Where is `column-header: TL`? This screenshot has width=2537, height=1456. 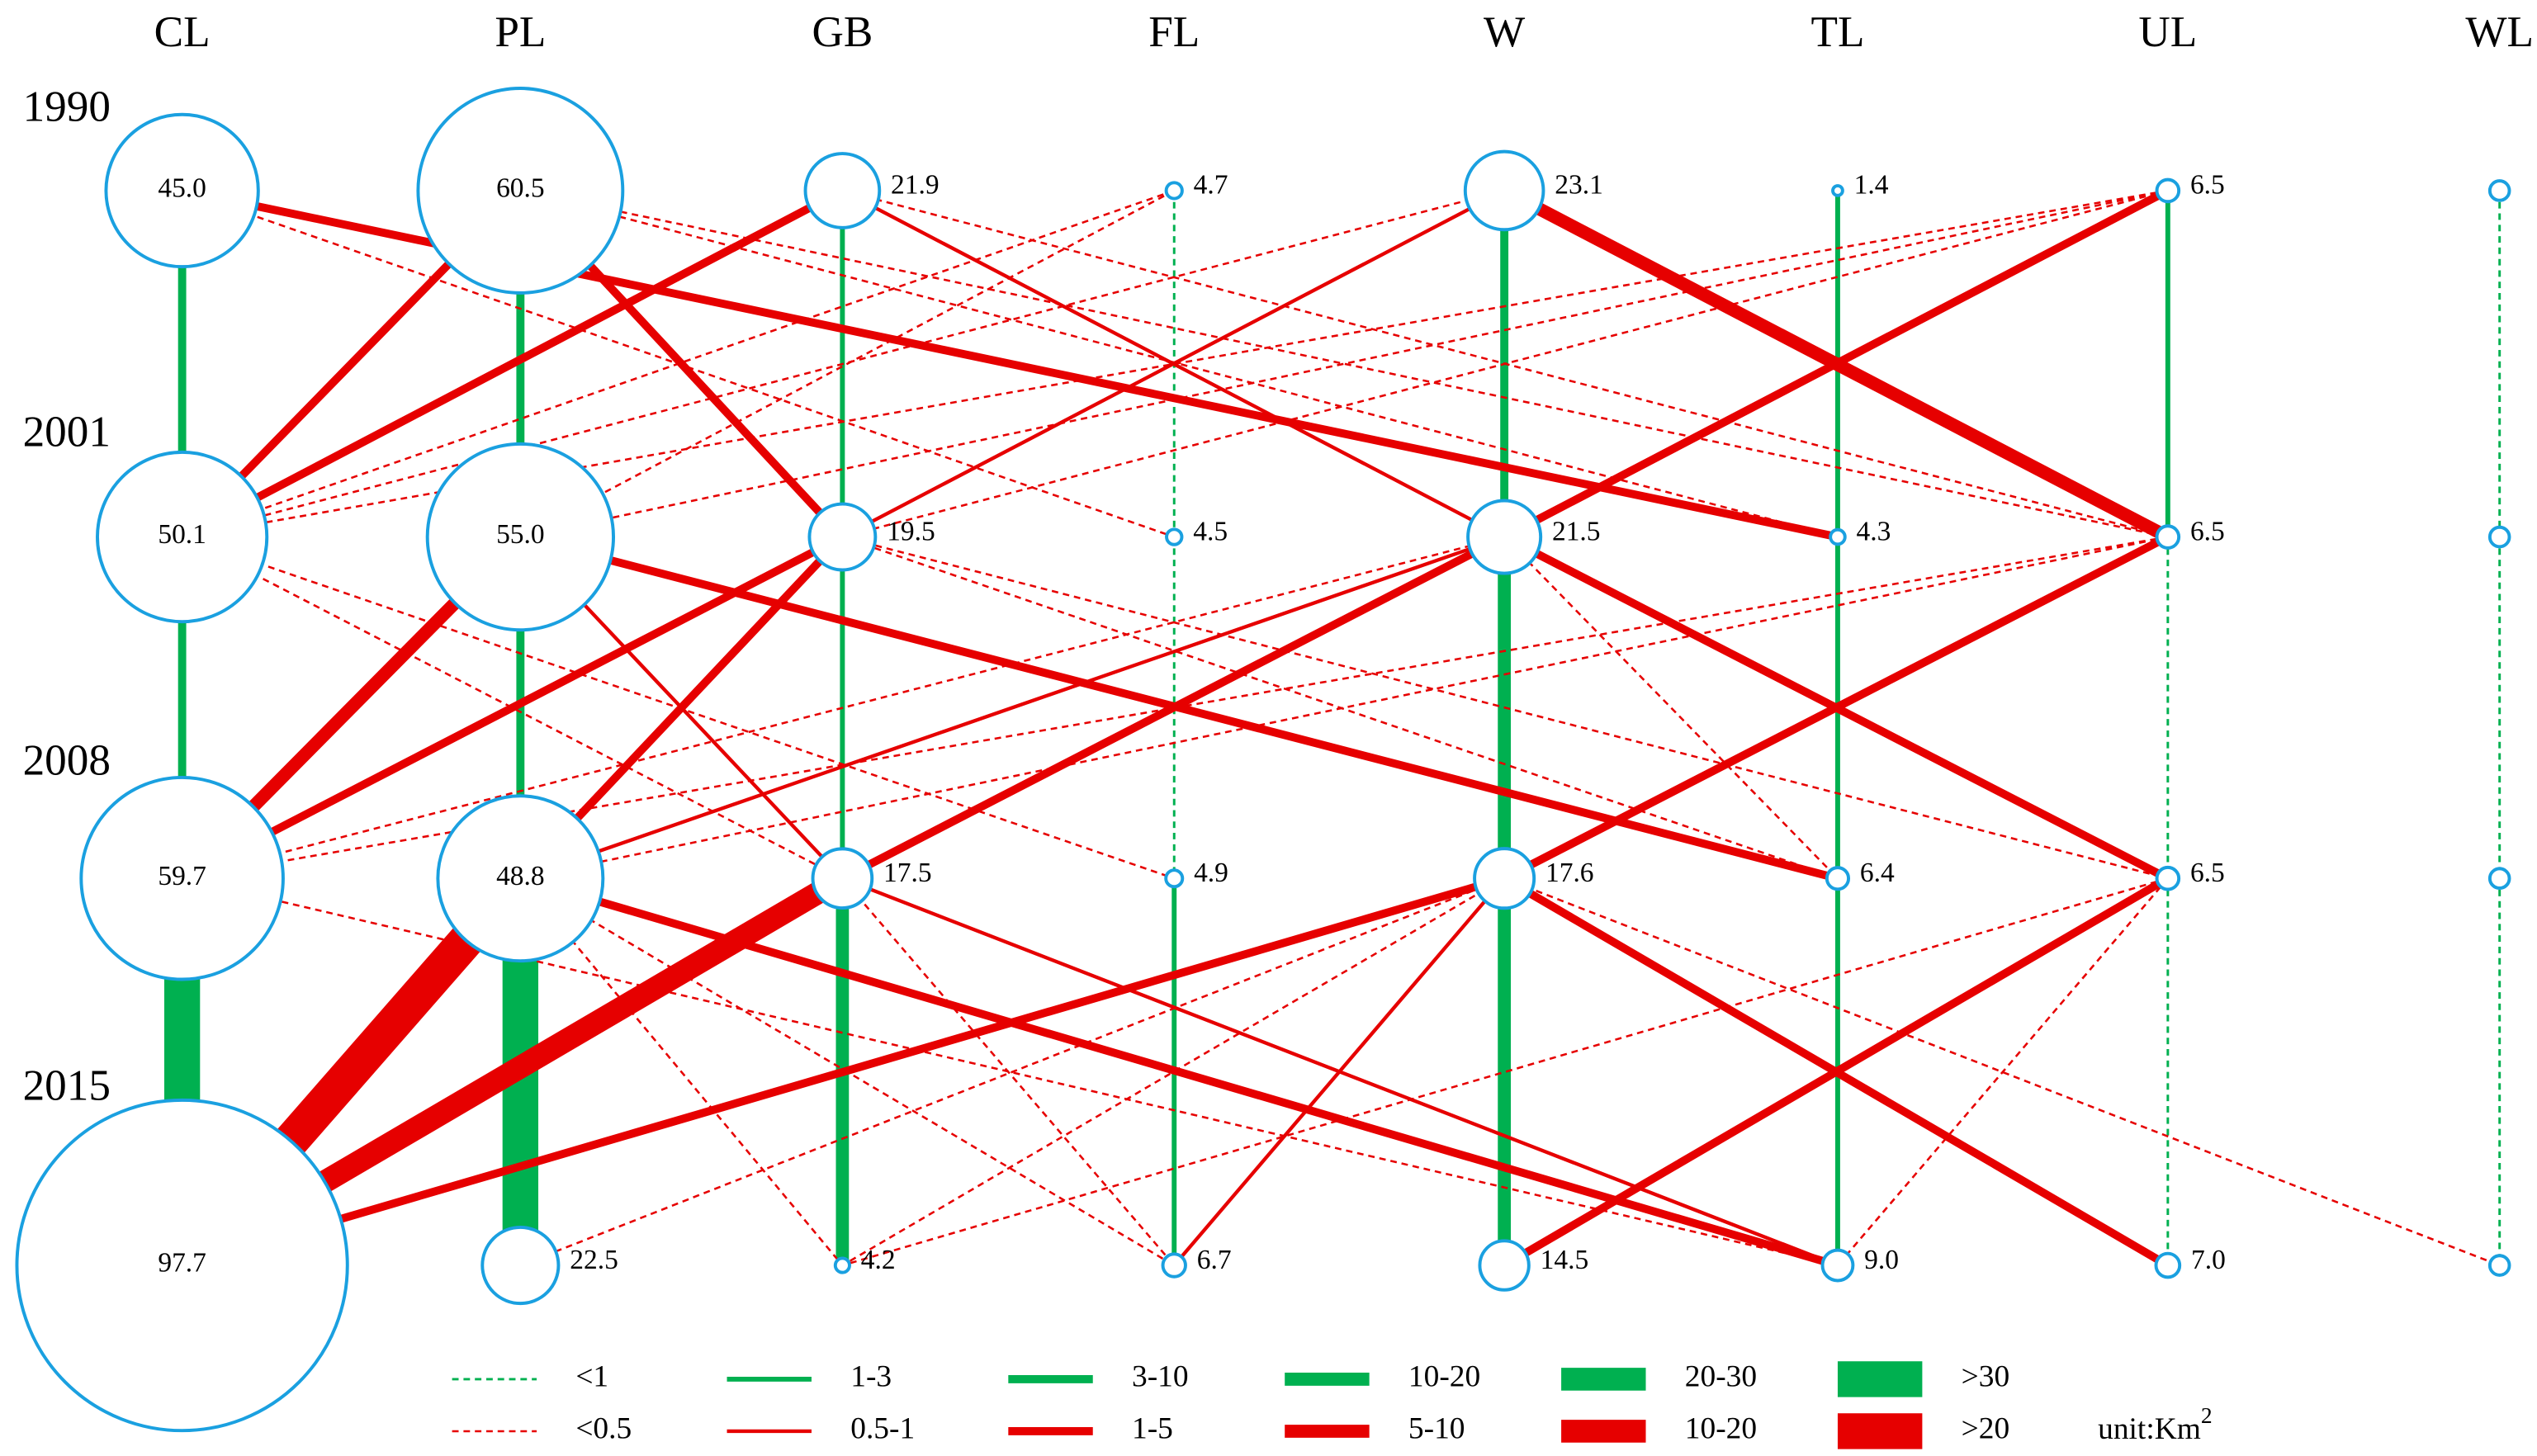 column-header: TL is located at coordinates (1837, 31).